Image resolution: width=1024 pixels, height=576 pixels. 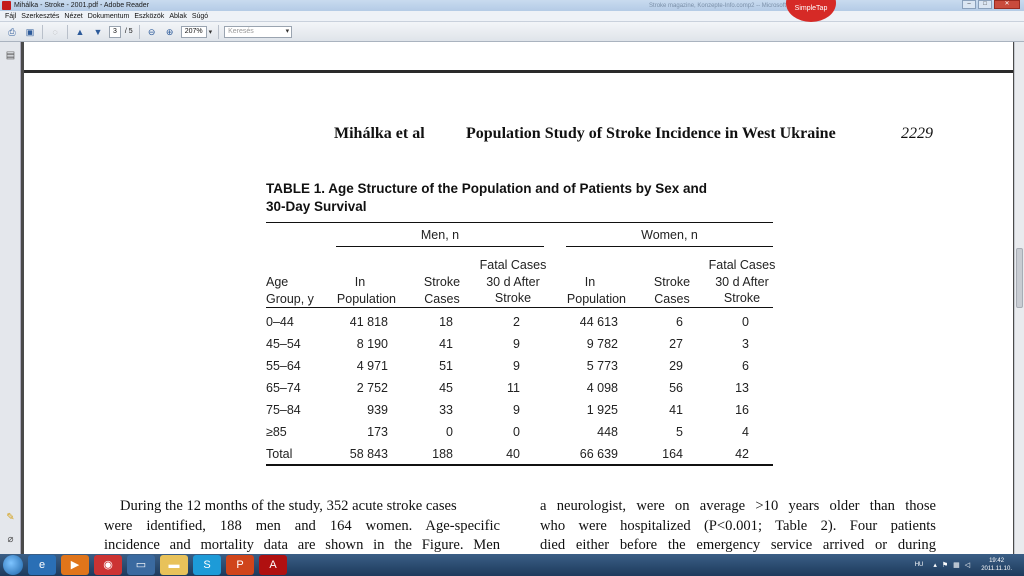 I want to click on adobe-reader-icon, so click(x=6, y=5).